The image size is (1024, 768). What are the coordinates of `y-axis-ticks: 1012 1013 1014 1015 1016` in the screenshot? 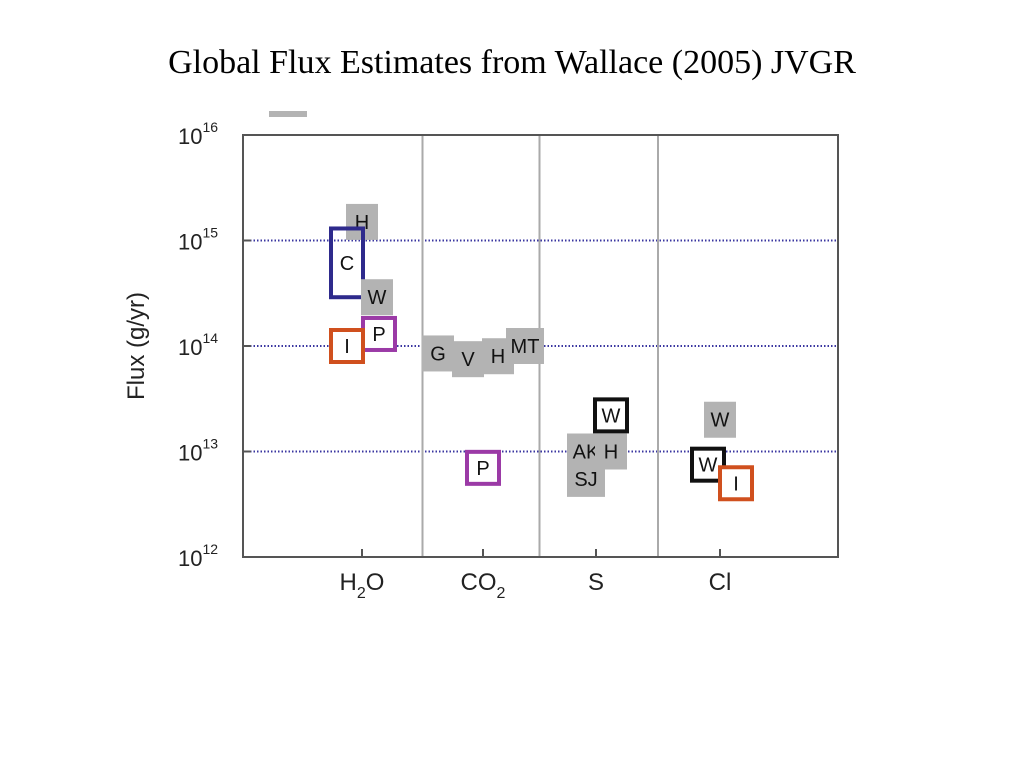 It's located at (214, 345).